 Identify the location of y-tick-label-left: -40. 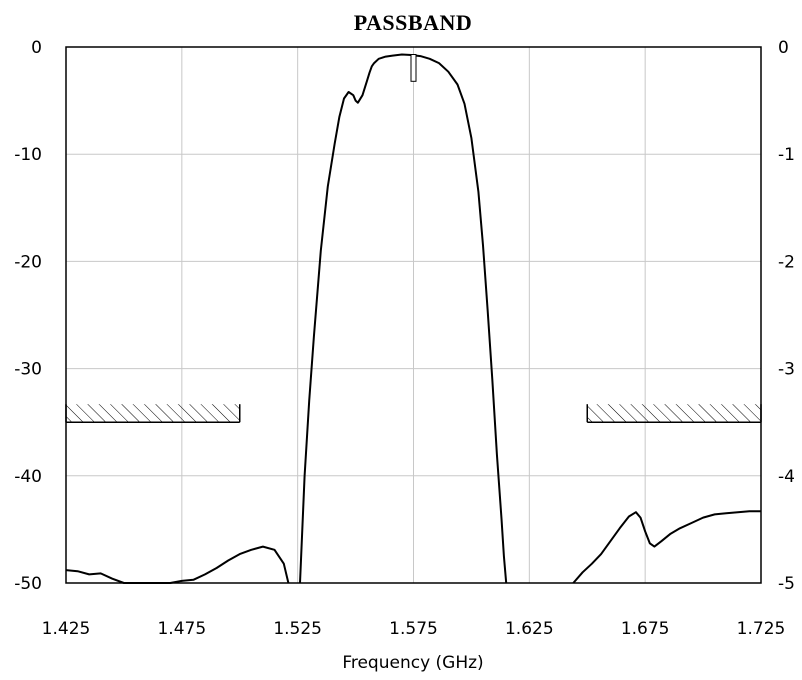
(28, 477).